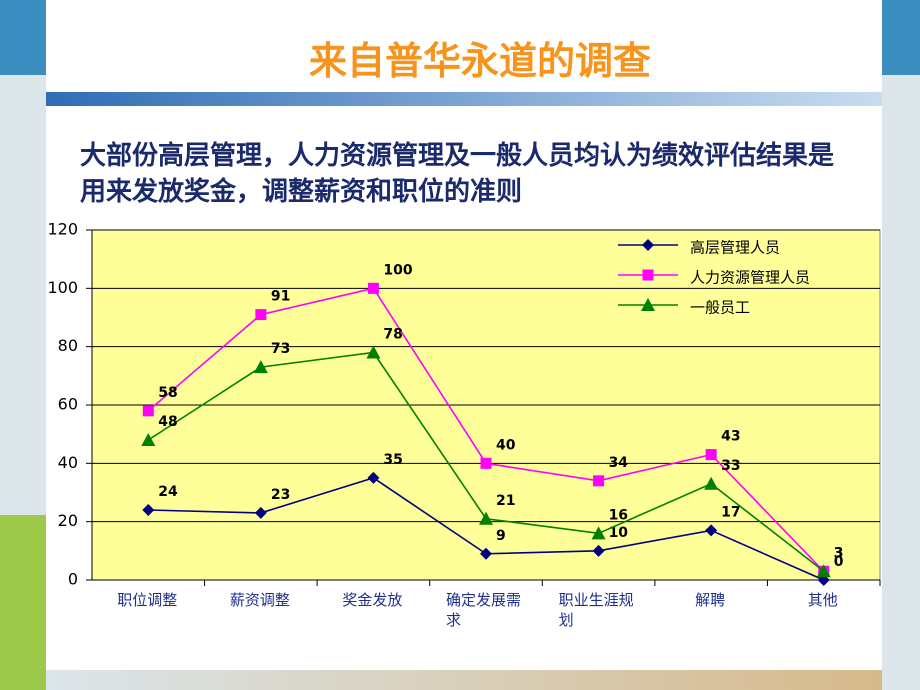 Image resolution: width=920 pixels, height=690 pixels. What do you see at coordinates (62, 287) in the screenshot?
I see `y-tick-label: 100` at bounding box center [62, 287].